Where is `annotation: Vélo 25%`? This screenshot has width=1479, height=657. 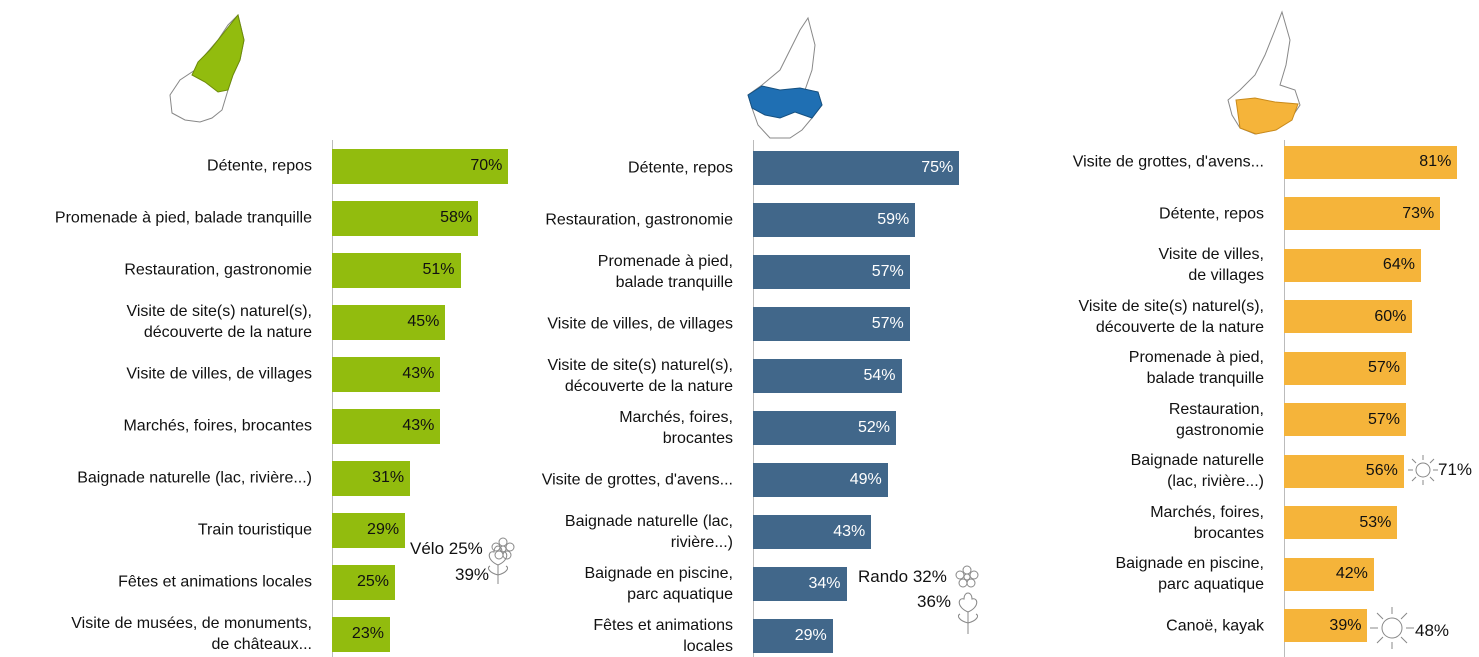 annotation: Vélo 25% is located at coordinates (446, 548).